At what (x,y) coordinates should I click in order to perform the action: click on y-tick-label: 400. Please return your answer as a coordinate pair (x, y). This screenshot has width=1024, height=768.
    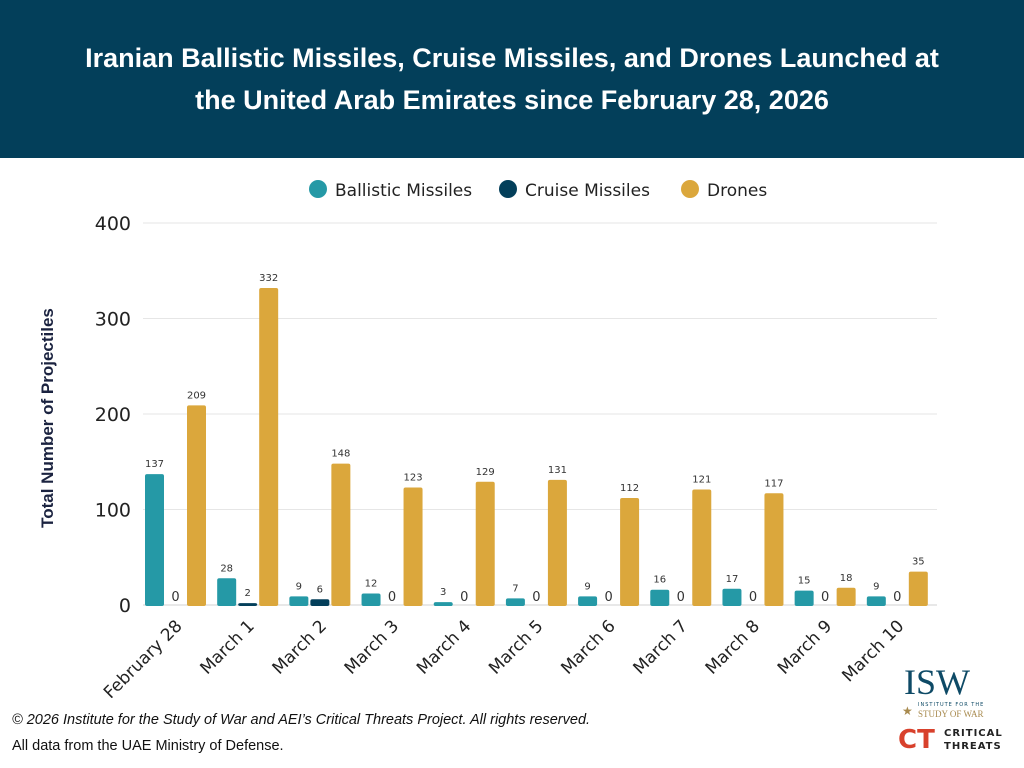
    Looking at the image, I should click on (113, 224).